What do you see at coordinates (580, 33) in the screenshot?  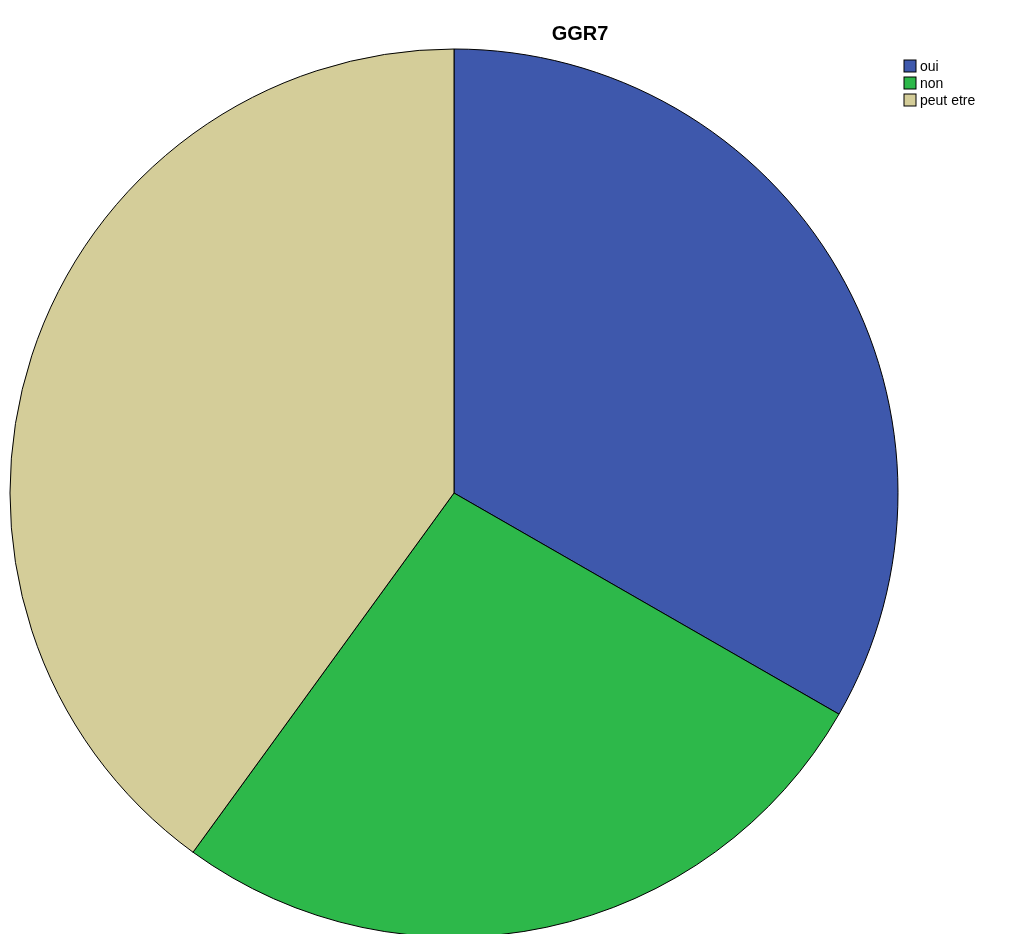 I see `chart-title: GGR7` at bounding box center [580, 33].